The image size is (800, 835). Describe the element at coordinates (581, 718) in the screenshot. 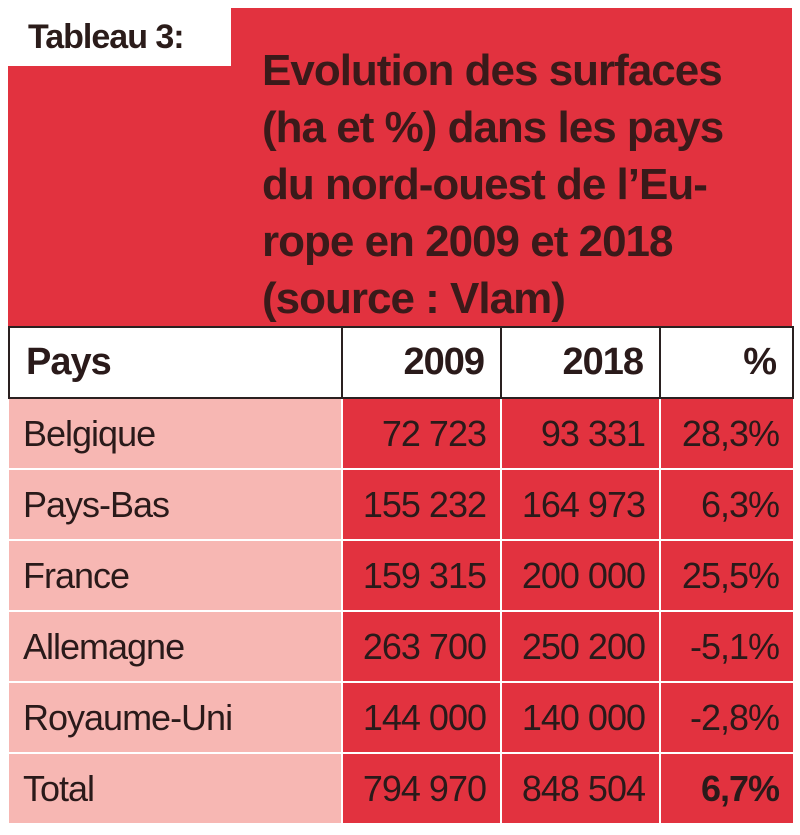

I see `cell-2018: 140 000` at that location.